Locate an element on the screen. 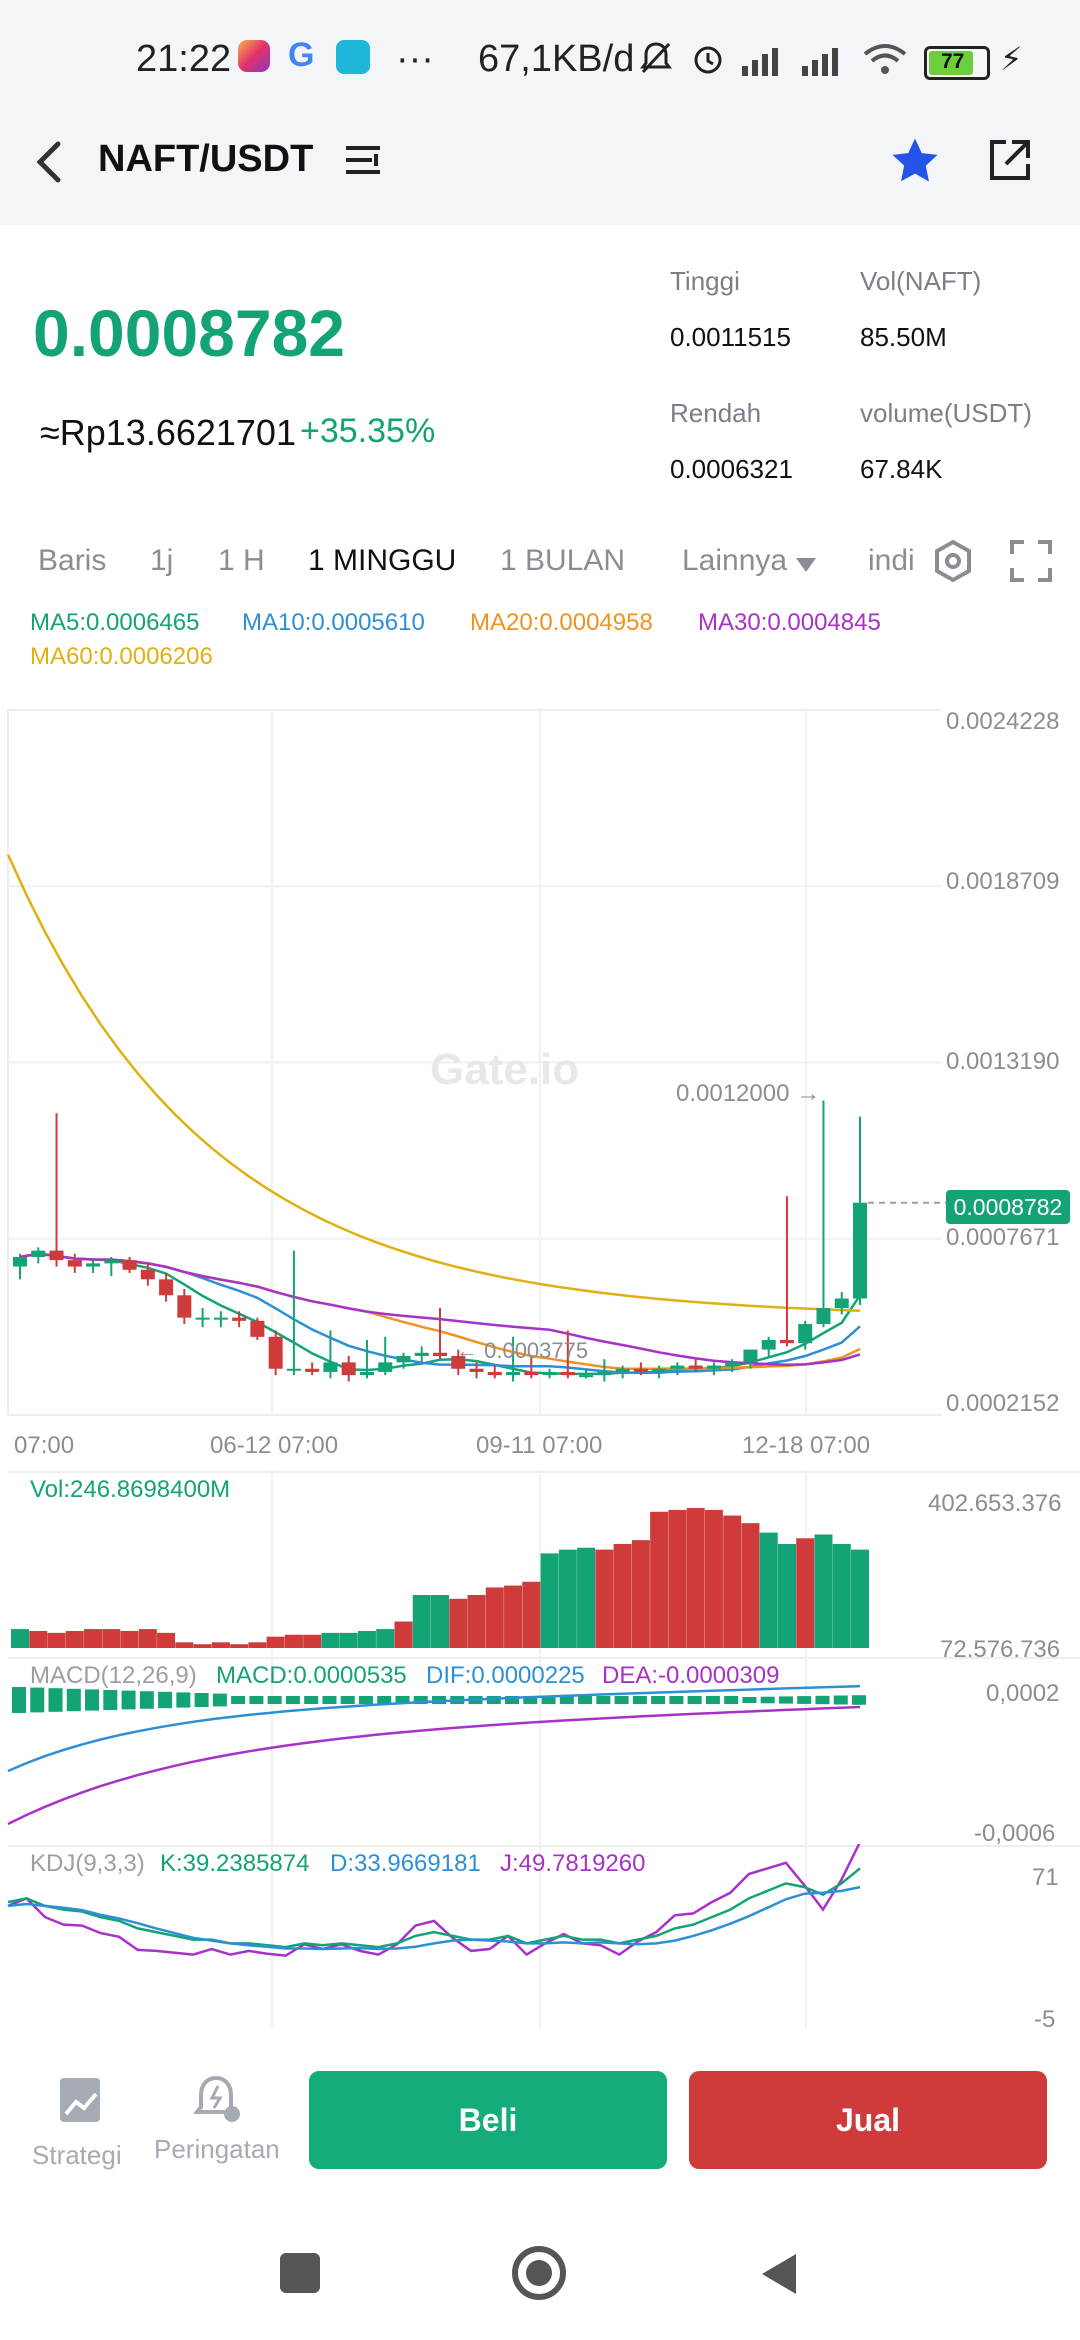  tab-1m: 1 BULAN is located at coordinates (563, 560).